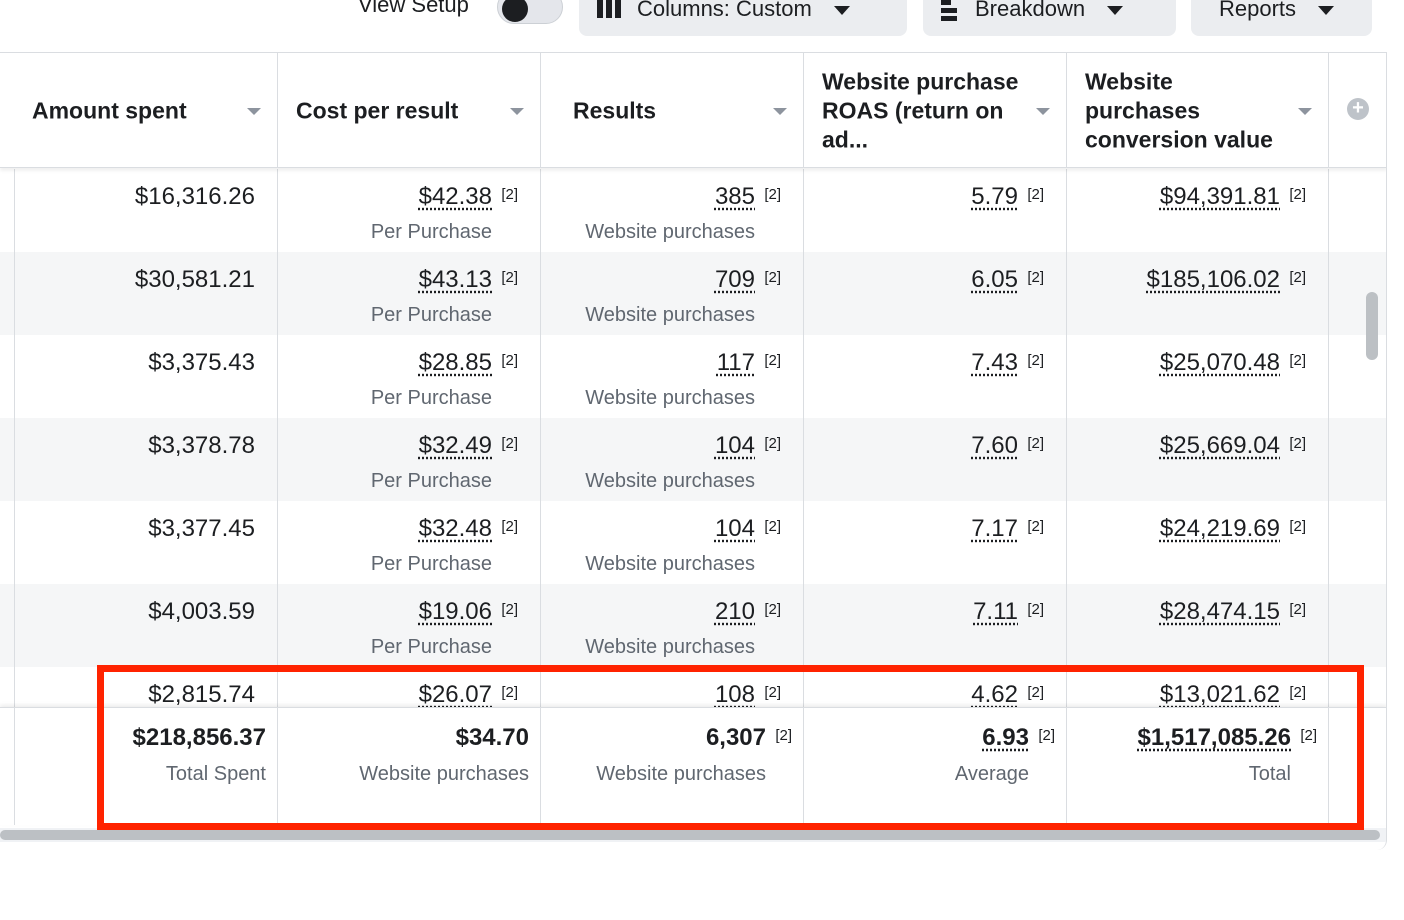 This screenshot has width=1404, height=920. Describe the element at coordinates (690, 835) in the screenshot. I see `horizontal-scrollbar-thumb` at that location.